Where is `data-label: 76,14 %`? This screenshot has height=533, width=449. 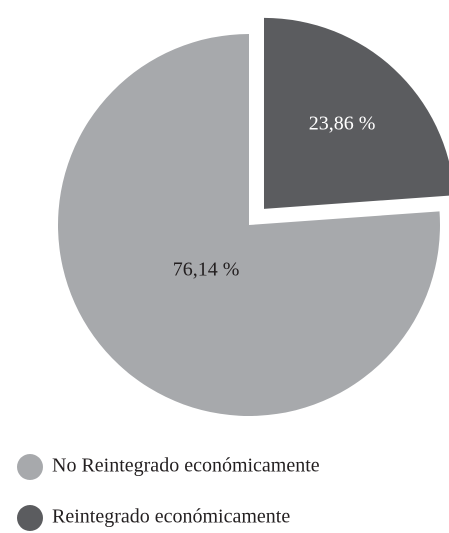
data-label: 76,14 % is located at coordinates (206, 270).